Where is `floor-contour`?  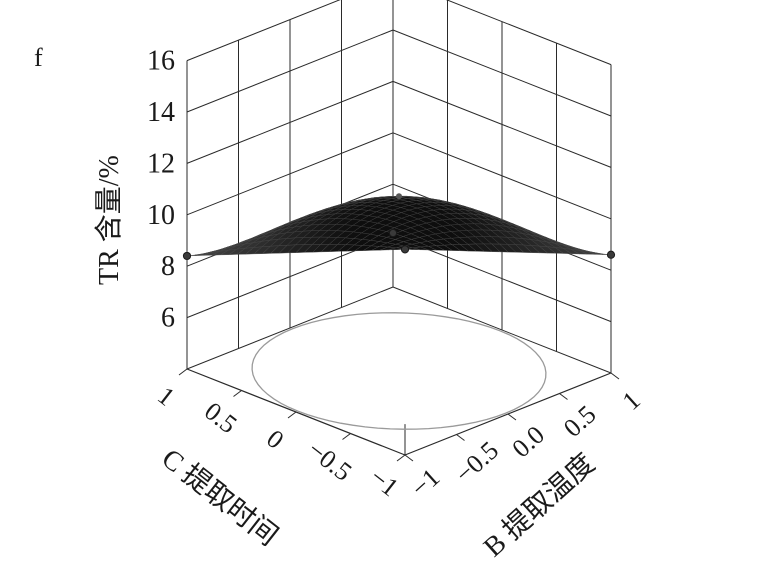 floor-contour is located at coordinates (399, 371).